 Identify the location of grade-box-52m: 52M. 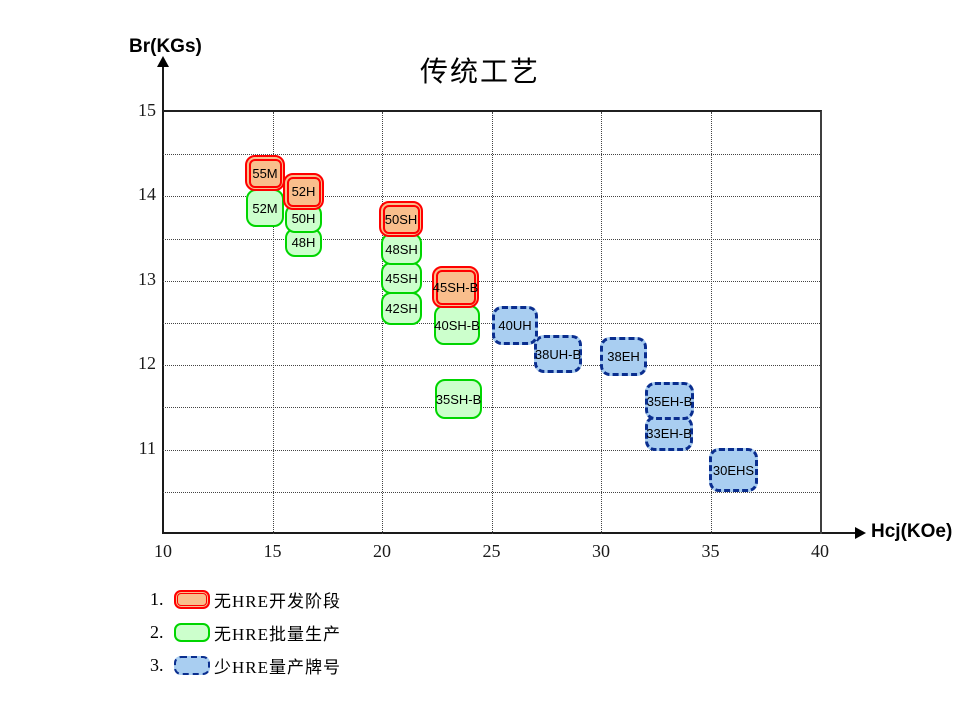
(265, 208).